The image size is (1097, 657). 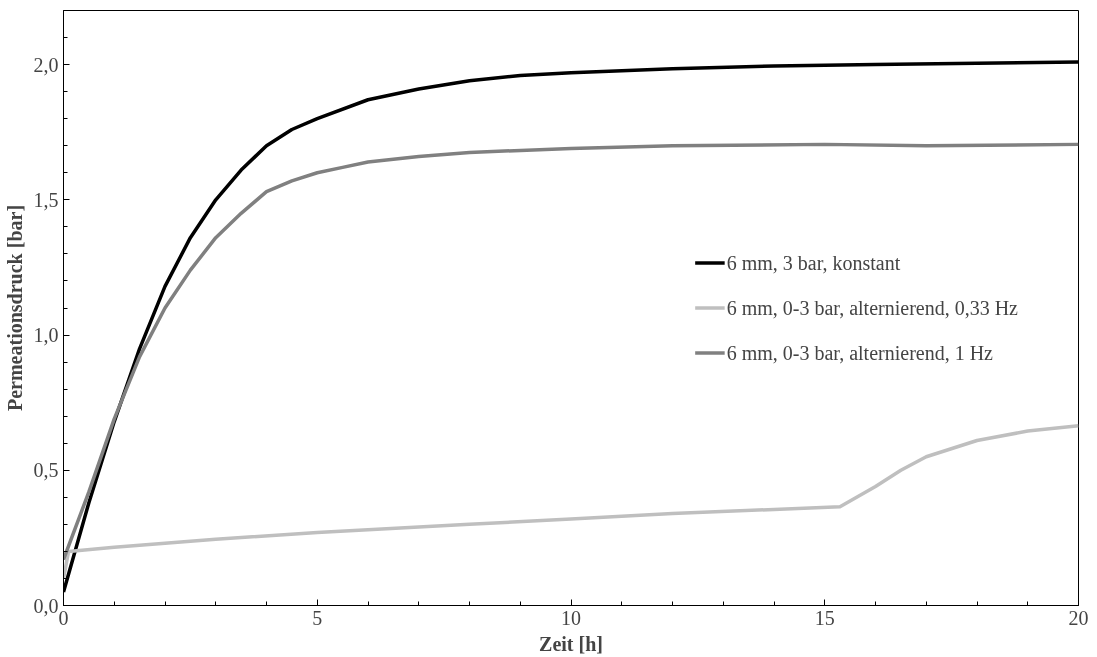 What do you see at coordinates (46, 470) in the screenshot?
I see `y-tick-label: 0,5` at bounding box center [46, 470].